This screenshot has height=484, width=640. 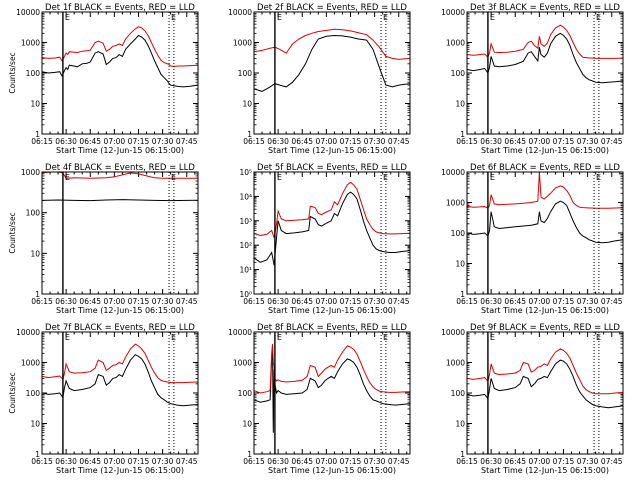 I want to click on panel-title: Det 9f BLACK = Events, RED = LLD, so click(x=545, y=328).